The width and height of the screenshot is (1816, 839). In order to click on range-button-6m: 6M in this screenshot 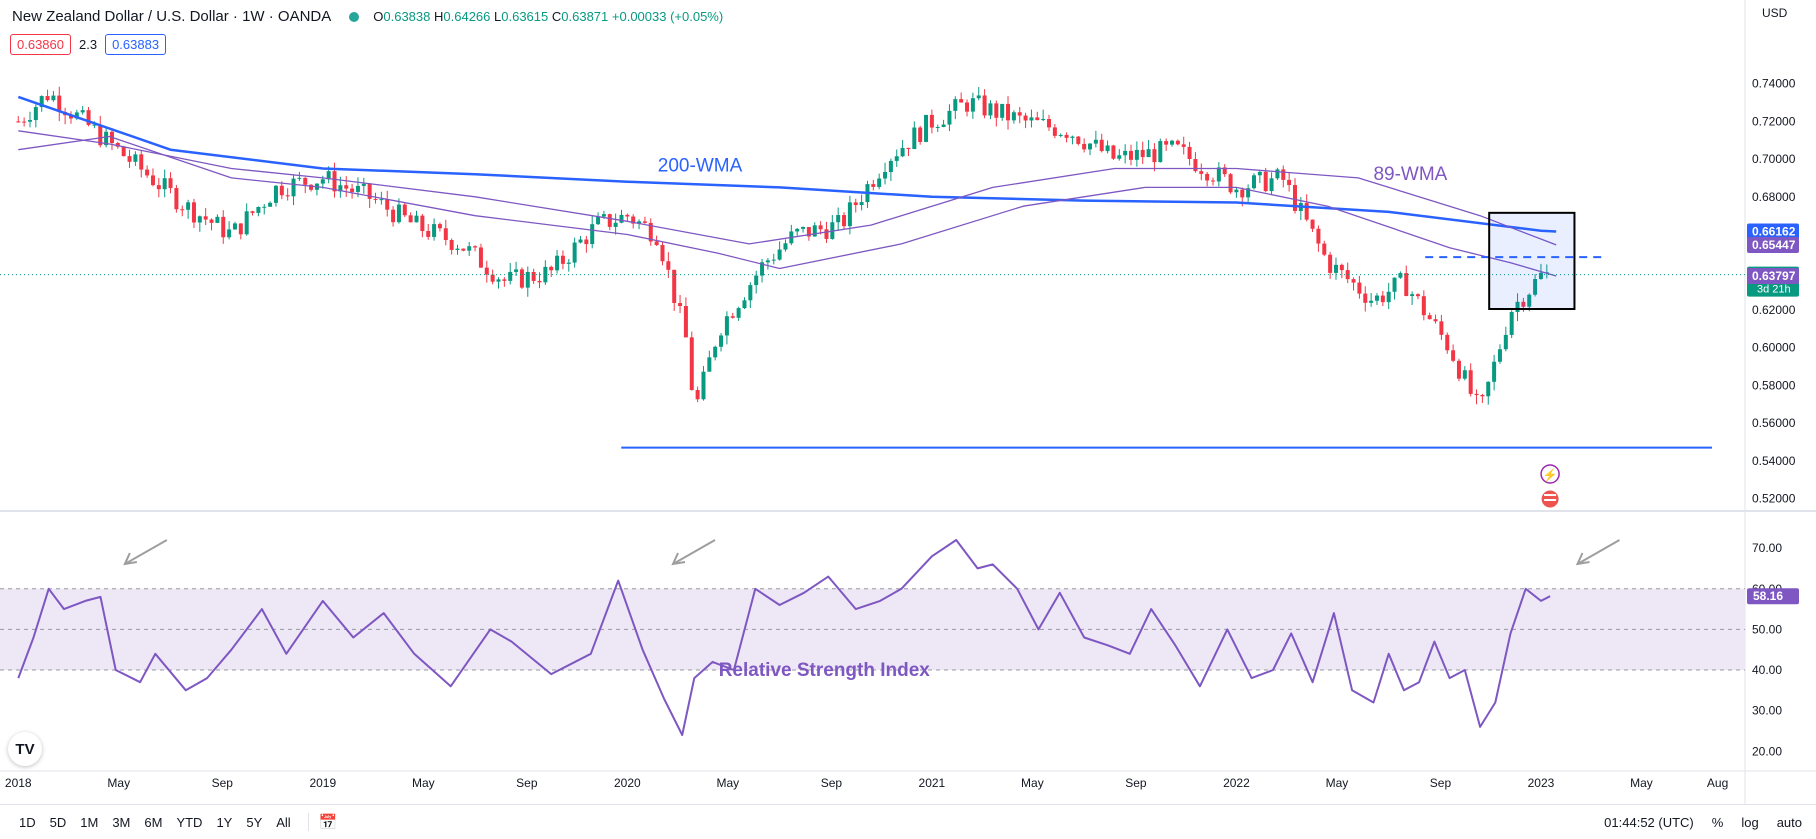, I will do `click(153, 822)`.